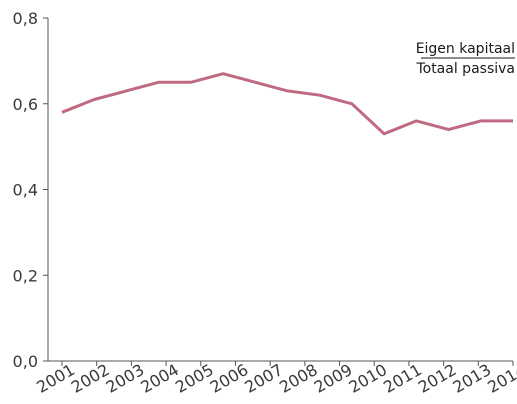  I want to click on y-axis-ticks: 0,0 0,2 0,4 0,6 0,8, so click(30, 190).